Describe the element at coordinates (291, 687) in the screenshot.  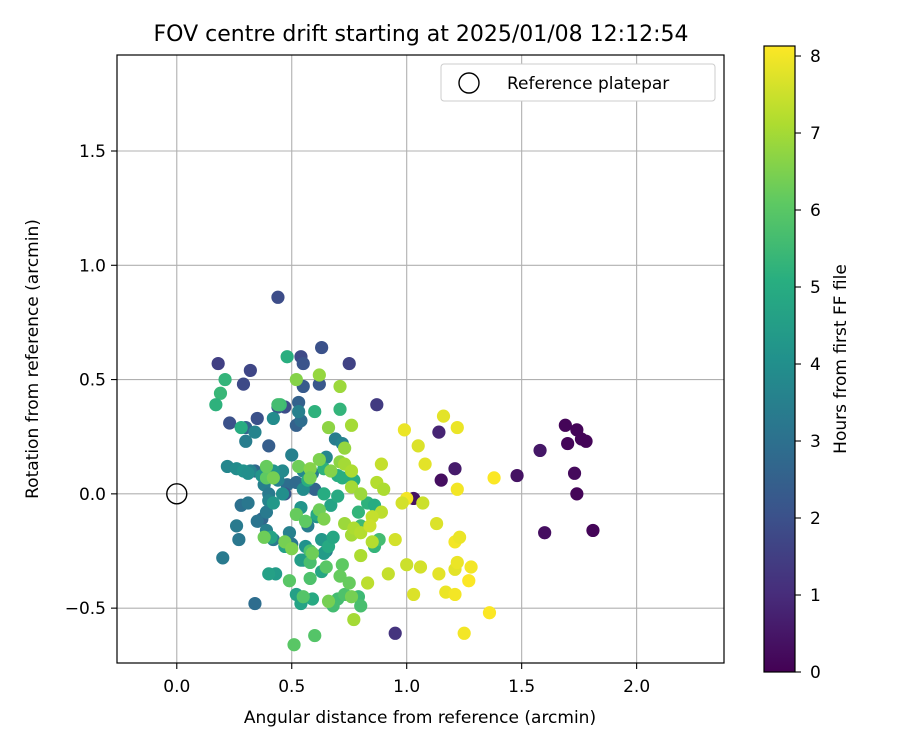
I see `x-tick-label: 0.5` at that location.